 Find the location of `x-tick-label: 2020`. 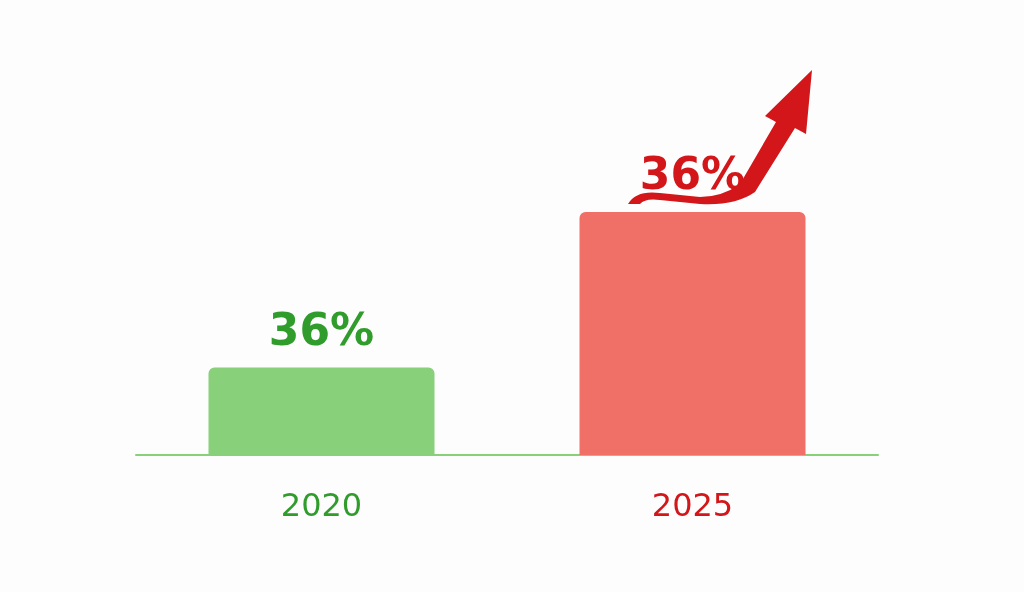

x-tick-label: 2020 is located at coordinates (321, 505).